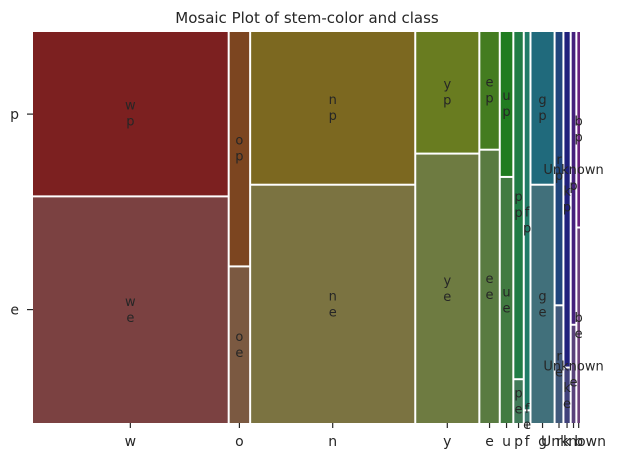 This screenshot has height=463, width=623. I want to click on y-tick-label: p, so click(14, 115).